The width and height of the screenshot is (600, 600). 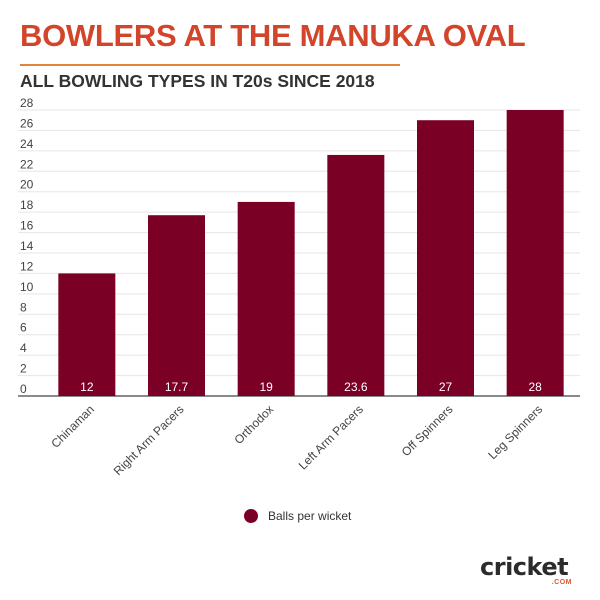 I want to click on legend-swatch, so click(x=251, y=516).